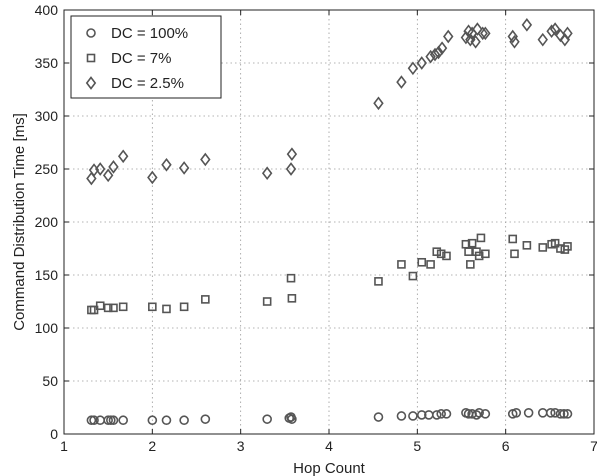 The width and height of the screenshot is (597, 476). Describe the element at coordinates (141, 58) in the screenshot. I see `legend-label: DC = 7%` at that location.